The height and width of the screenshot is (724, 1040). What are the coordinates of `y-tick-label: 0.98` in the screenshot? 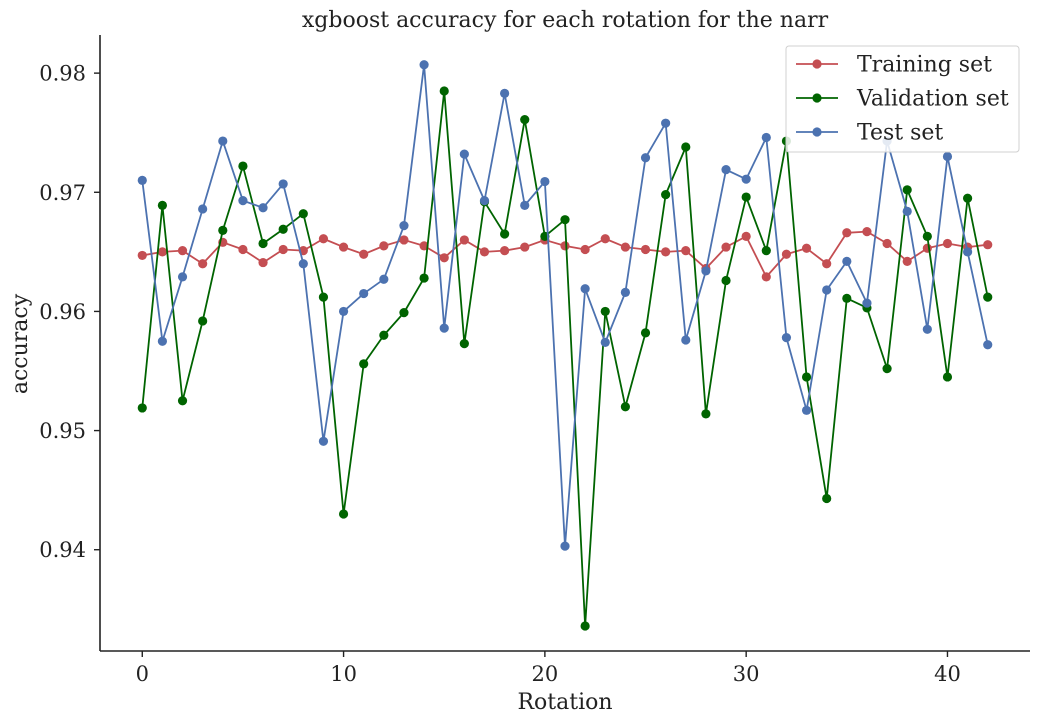 It's located at (62, 74).